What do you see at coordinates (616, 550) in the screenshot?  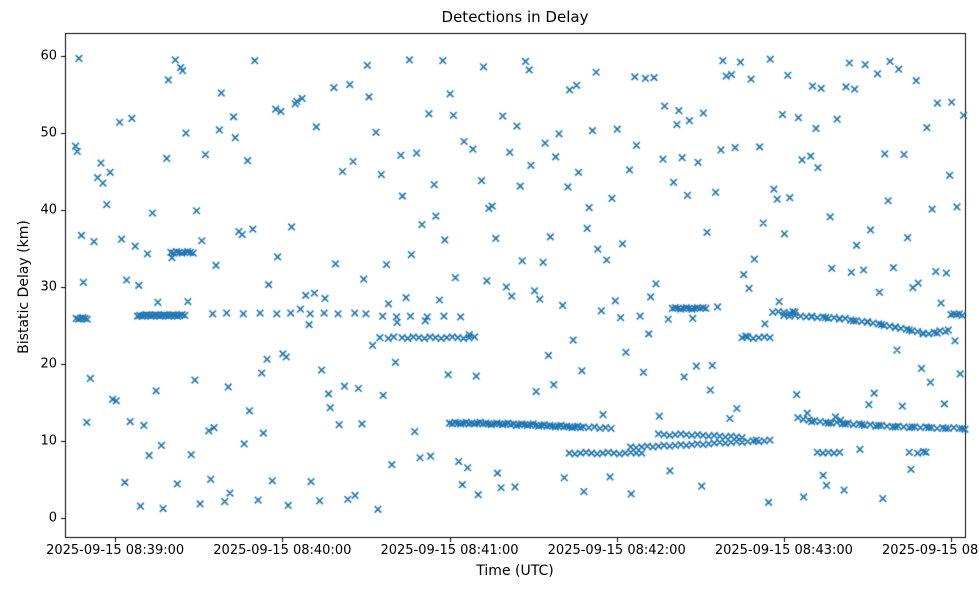 I see `x-tick-label: 2025-09-15 08:42:00` at bounding box center [616, 550].